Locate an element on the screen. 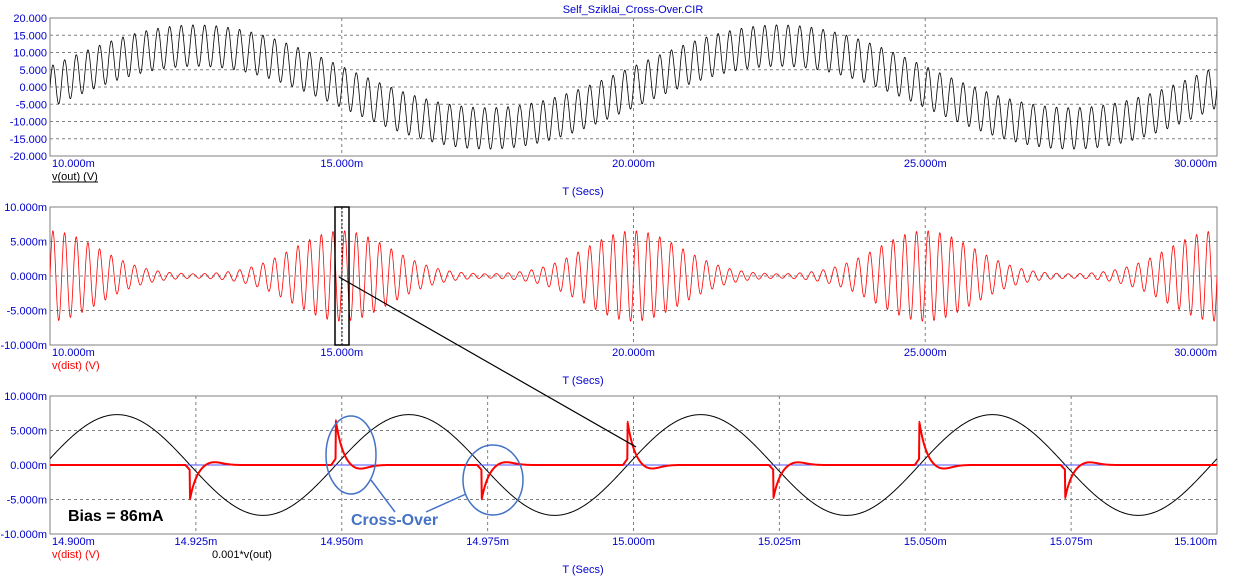 The height and width of the screenshot is (583, 1244). x-tick-label: 15.100m is located at coordinates (1195, 542).